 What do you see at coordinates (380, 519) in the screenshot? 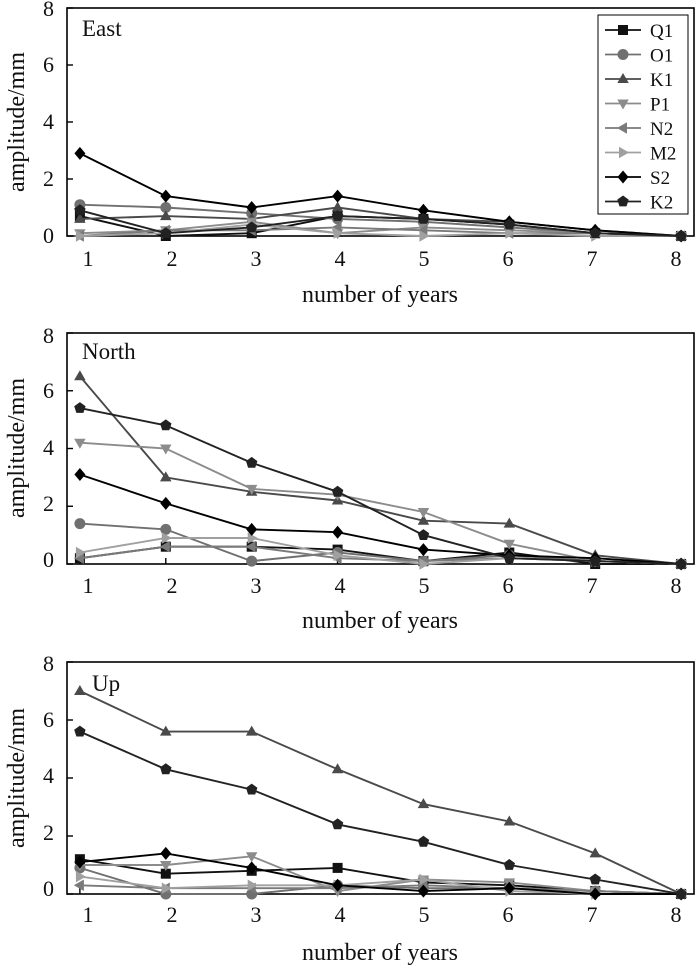
I see `north-series-s2-line` at bounding box center [380, 519].